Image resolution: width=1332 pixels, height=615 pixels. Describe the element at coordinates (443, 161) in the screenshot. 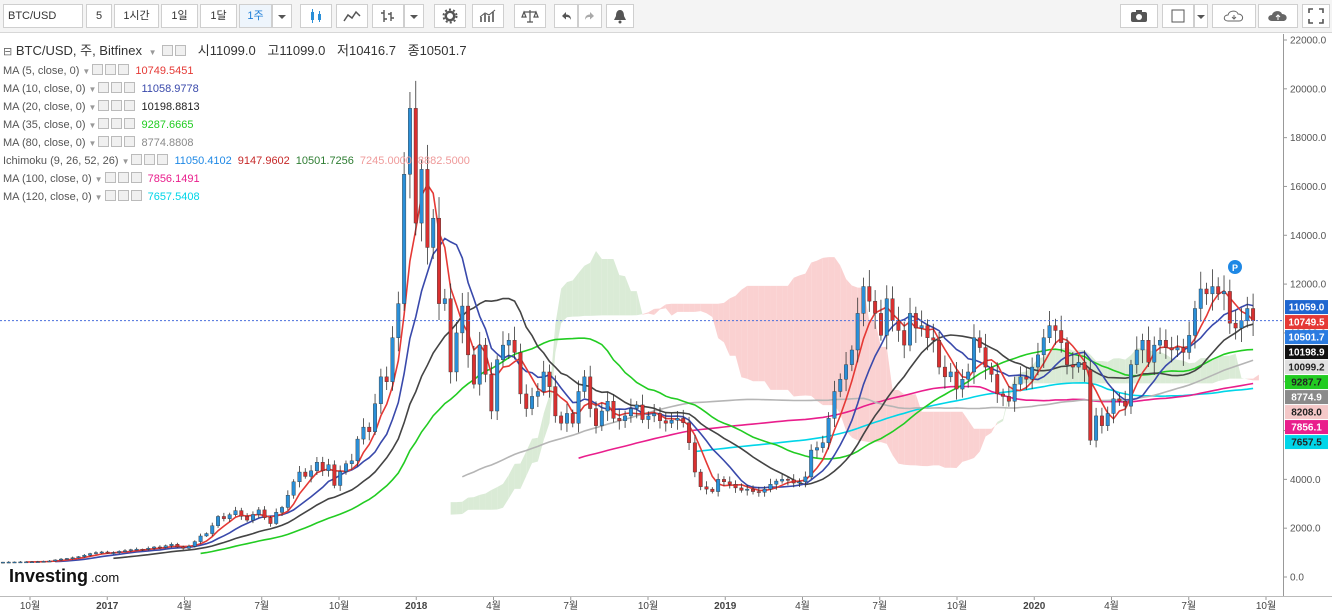

I see `indicator-value: 8882.5000` at that location.